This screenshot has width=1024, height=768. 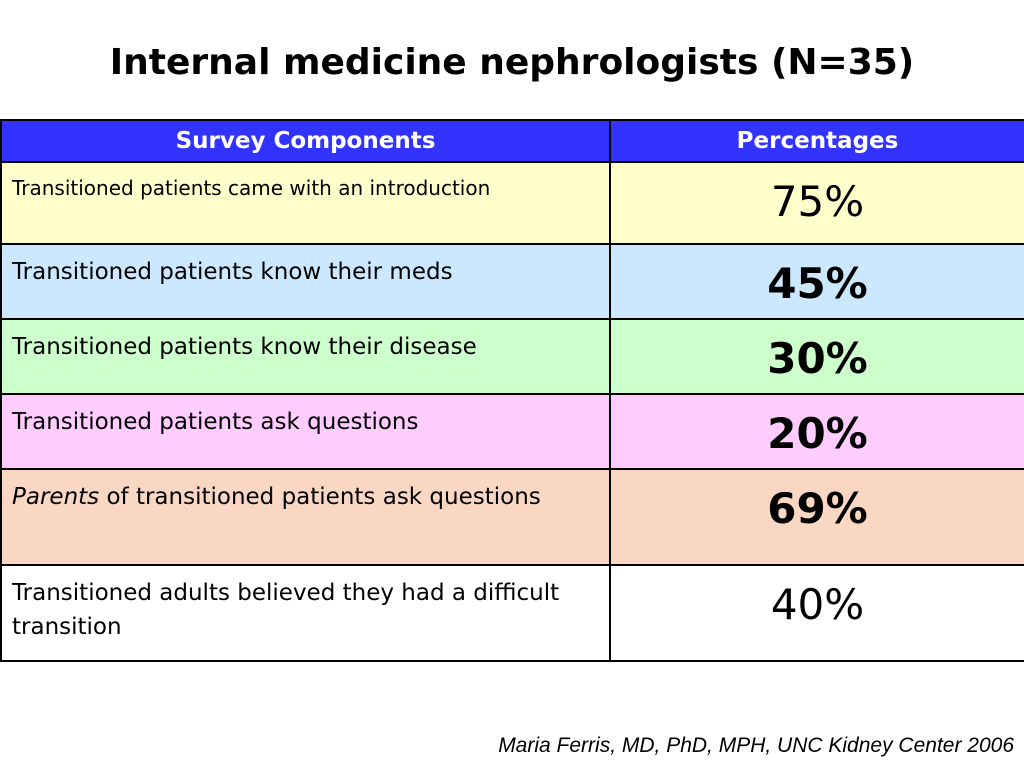 I want to click on table-row: Transitioned patients ask questions 20%, so click(x=512, y=431).